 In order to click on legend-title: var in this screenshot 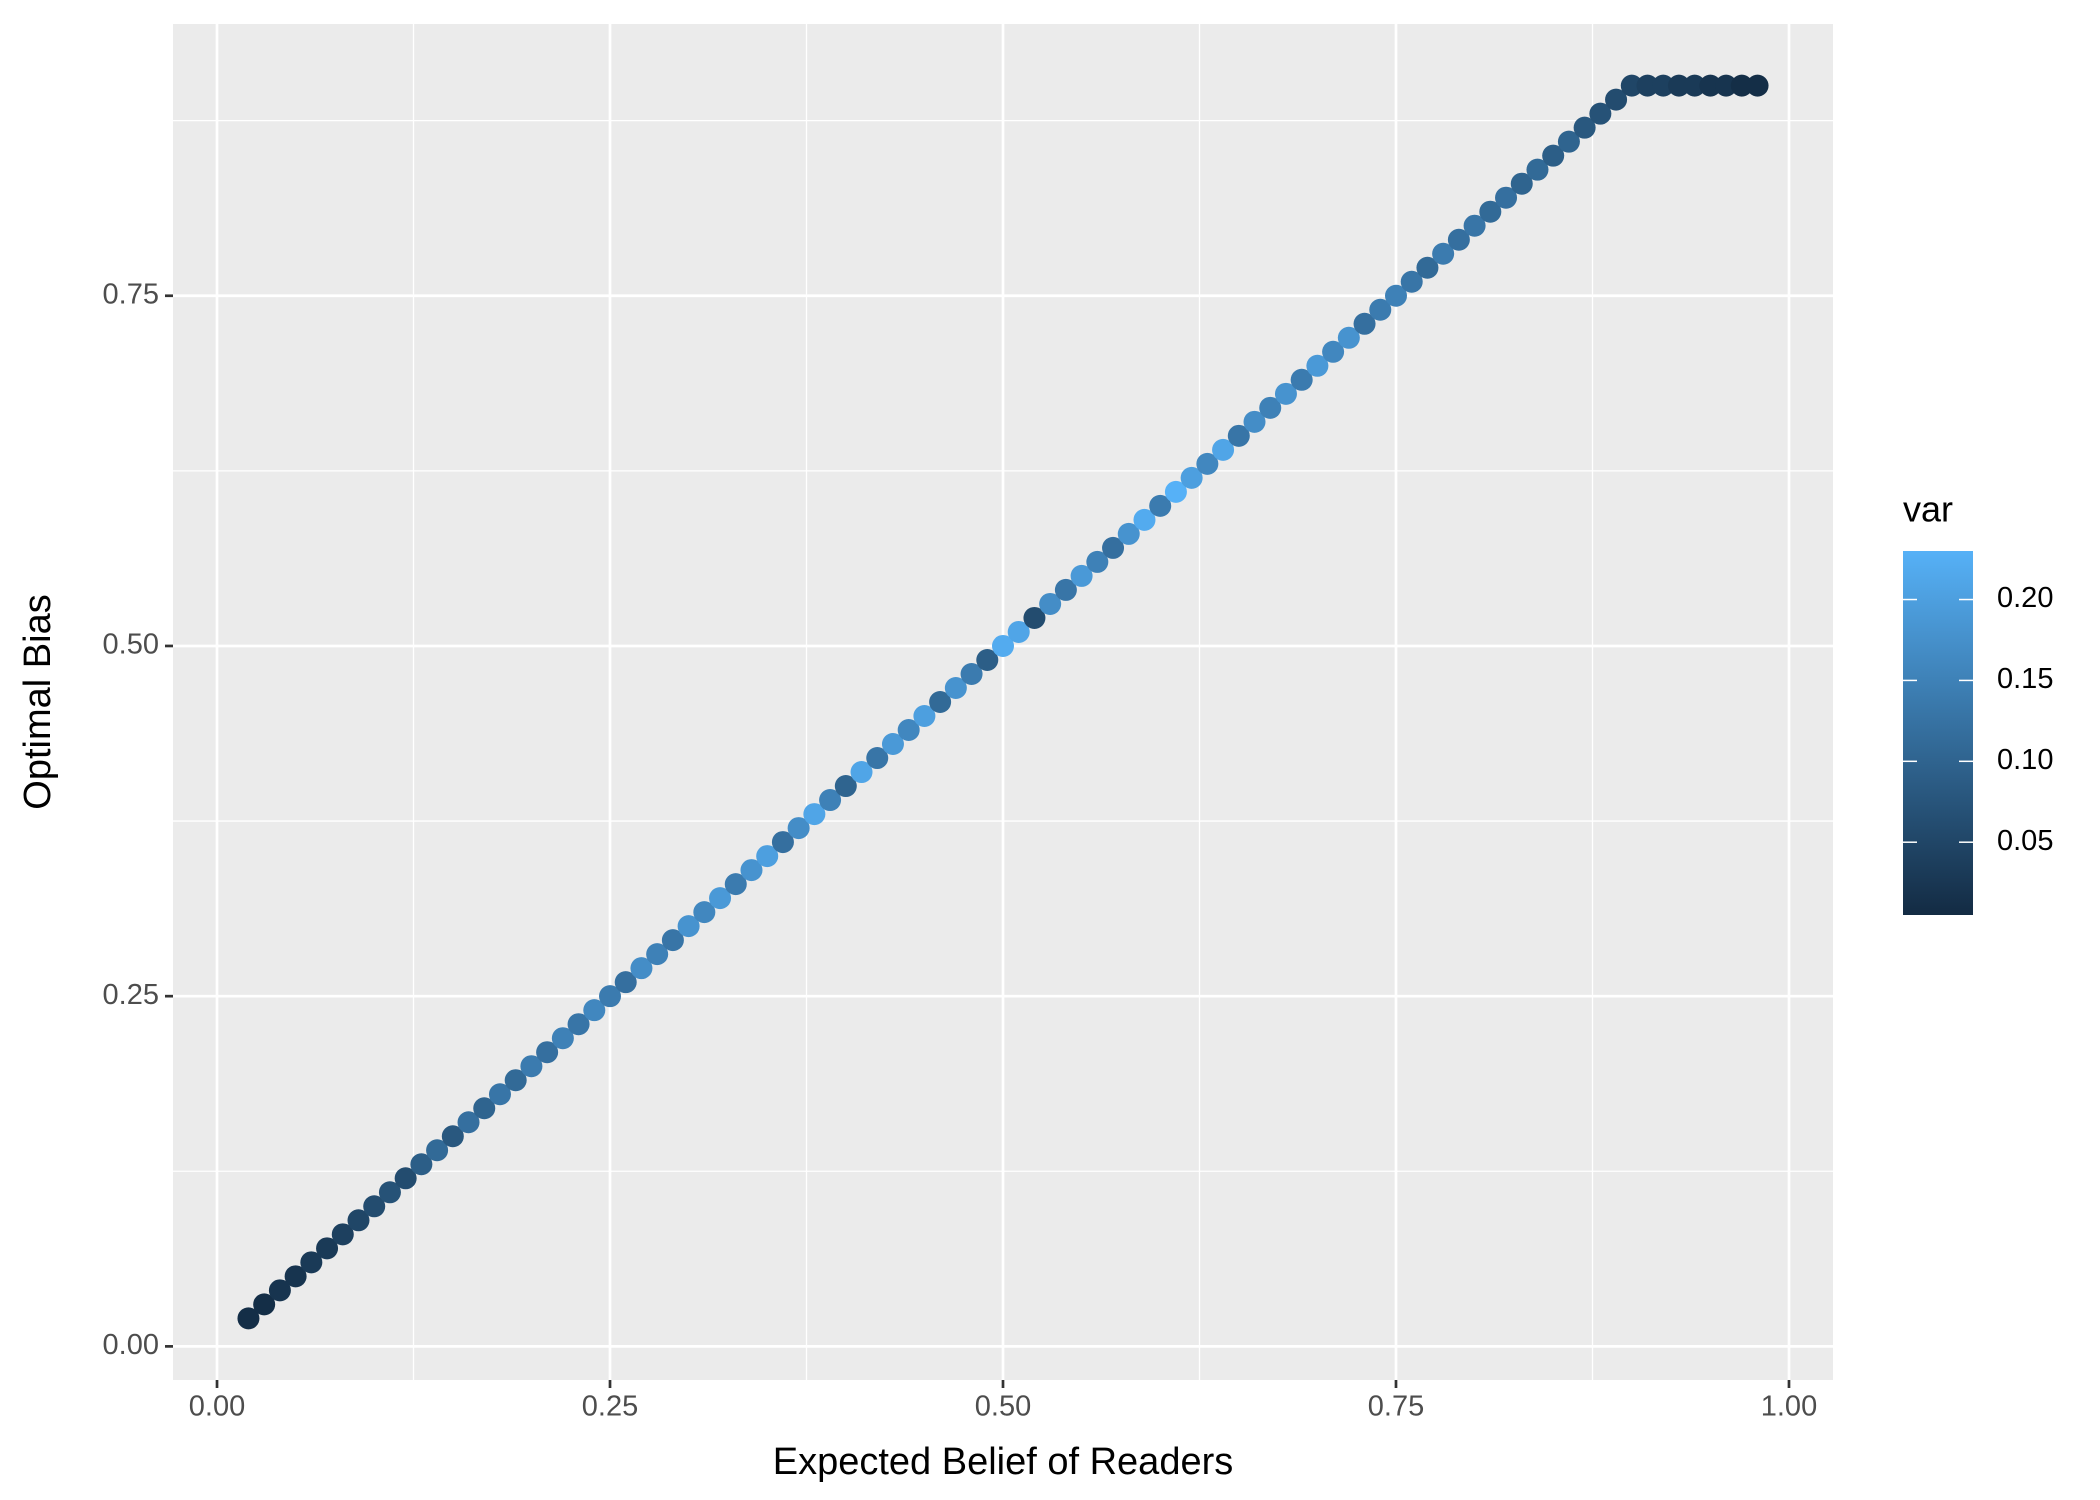, I will do `click(1928, 509)`.